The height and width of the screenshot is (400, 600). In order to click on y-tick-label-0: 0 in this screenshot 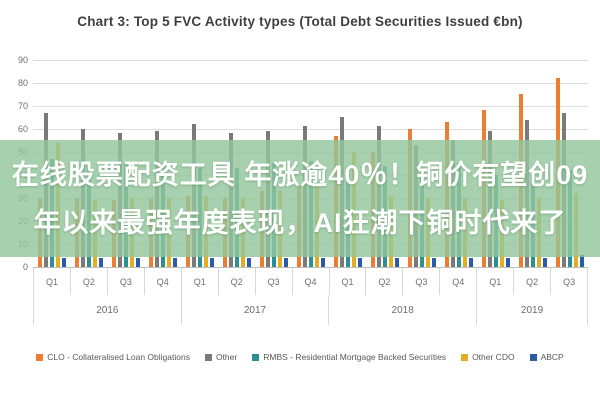, I will do `click(25, 267)`.